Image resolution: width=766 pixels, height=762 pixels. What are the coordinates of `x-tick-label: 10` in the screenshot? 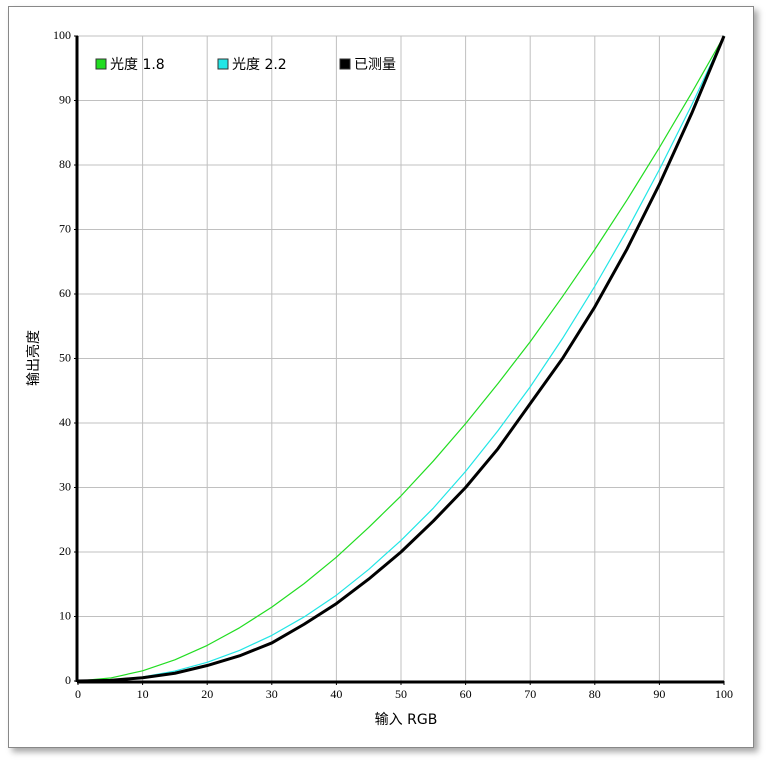 It's located at (143, 694).